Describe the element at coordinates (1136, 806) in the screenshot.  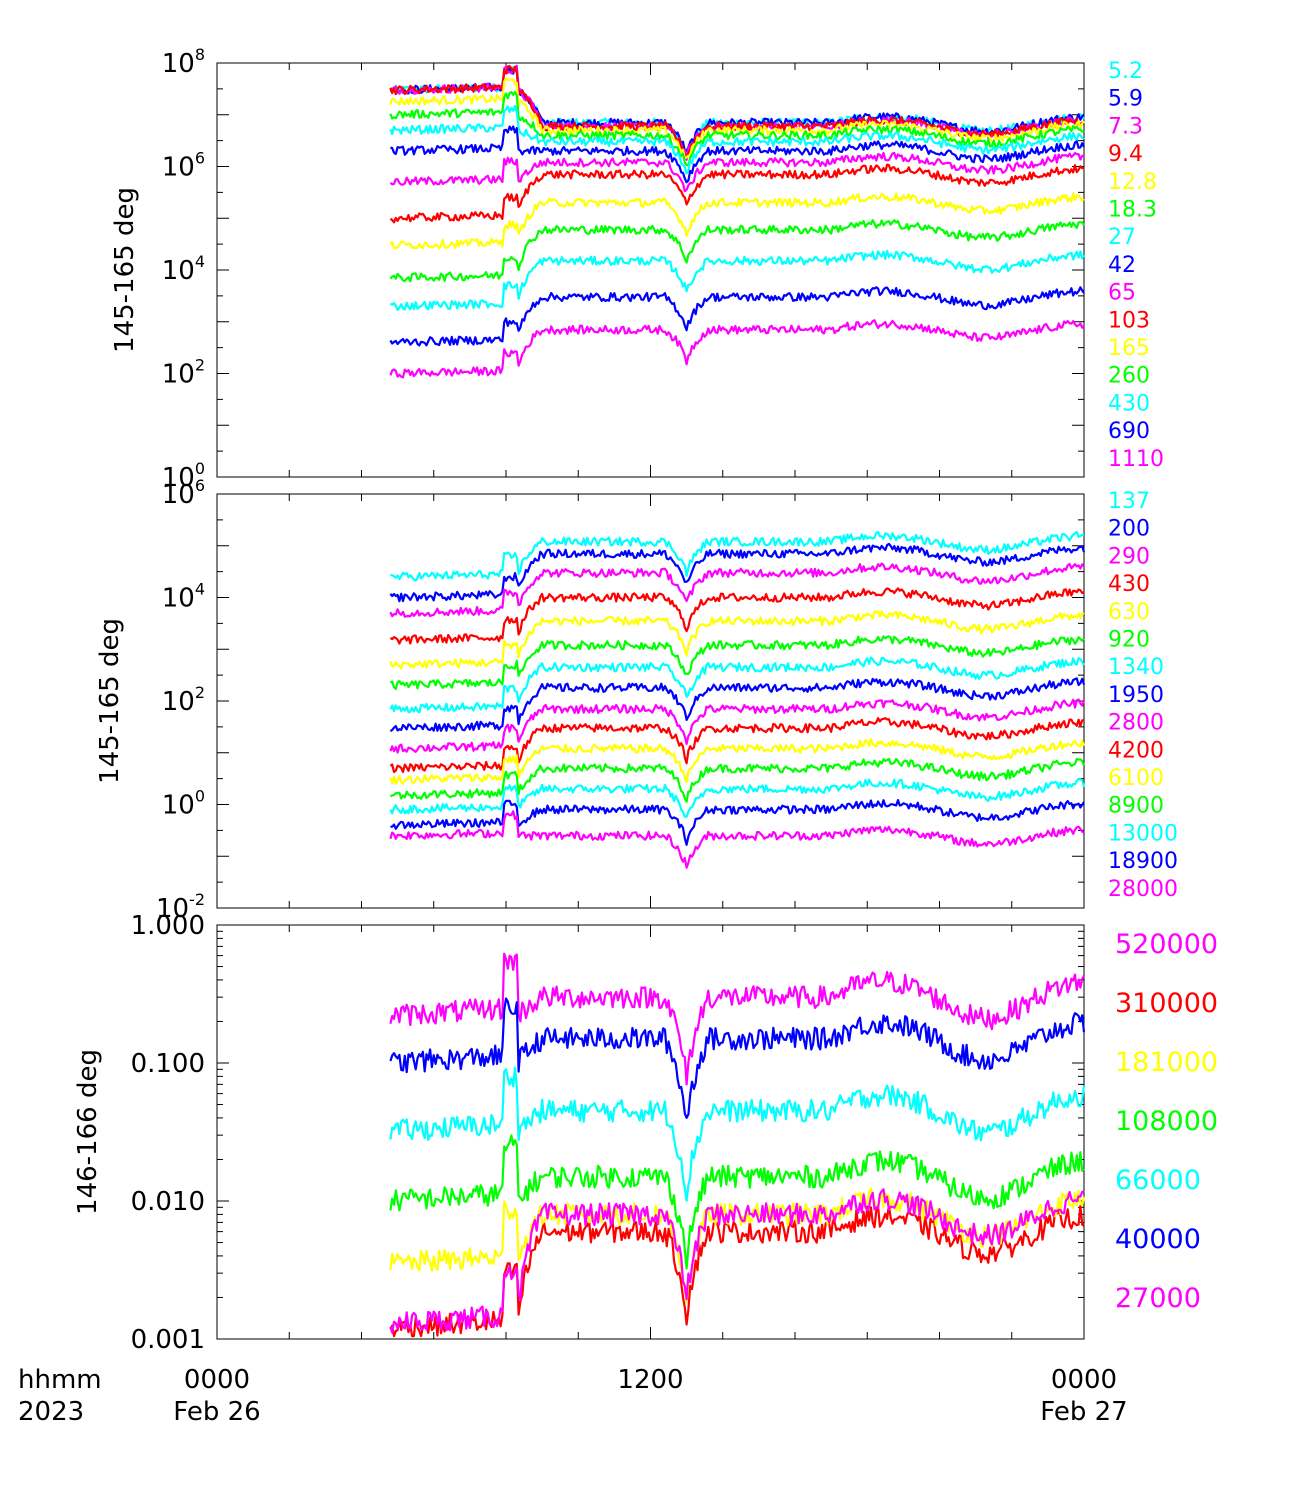
I see `legend-entry: 8900` at that location.